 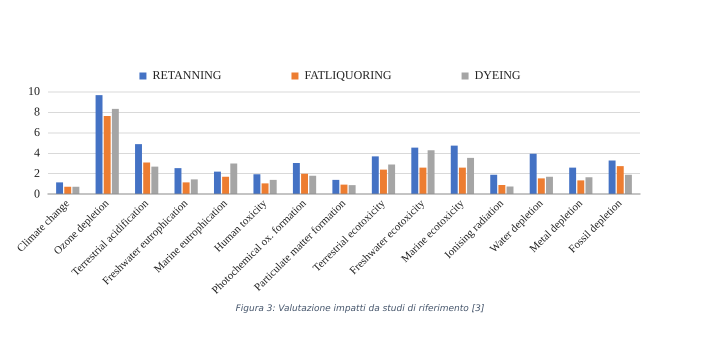 What do you see at coordinates (497, 75) in the screenshot?
I see `legend-label: DYEING` at bounding box center [497, 75].